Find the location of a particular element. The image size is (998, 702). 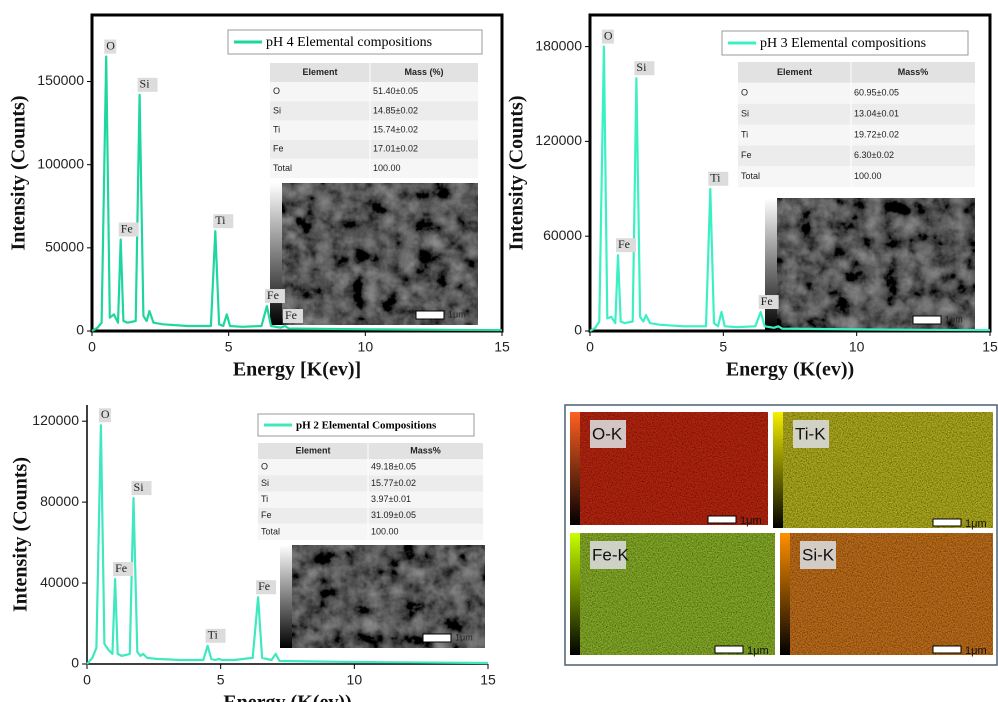

map-label: Fe-K is located at coordinates (611, 554).